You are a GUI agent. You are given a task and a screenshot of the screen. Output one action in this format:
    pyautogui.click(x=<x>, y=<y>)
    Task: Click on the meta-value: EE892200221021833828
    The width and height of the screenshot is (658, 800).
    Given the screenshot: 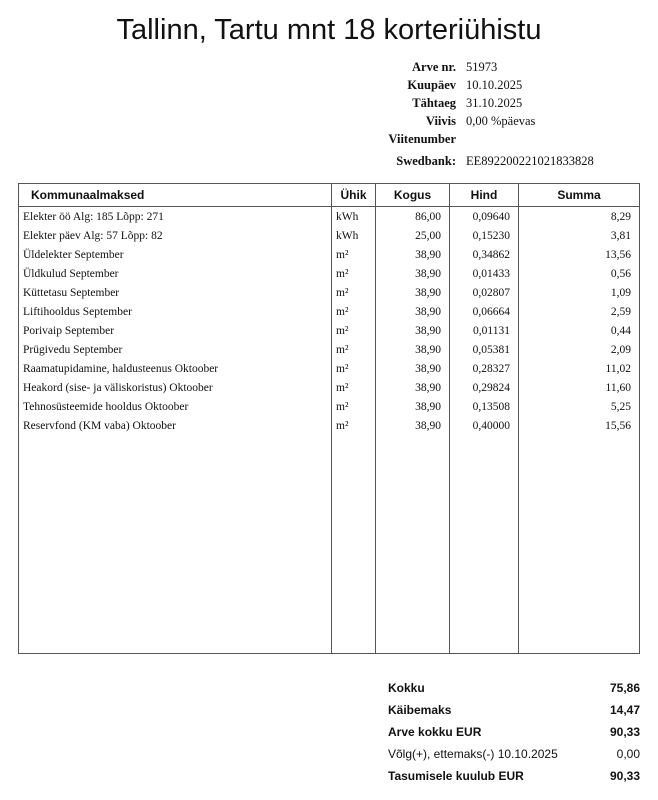 What is the action you would take?
    pyautogui.click(x=530, y=160)
    